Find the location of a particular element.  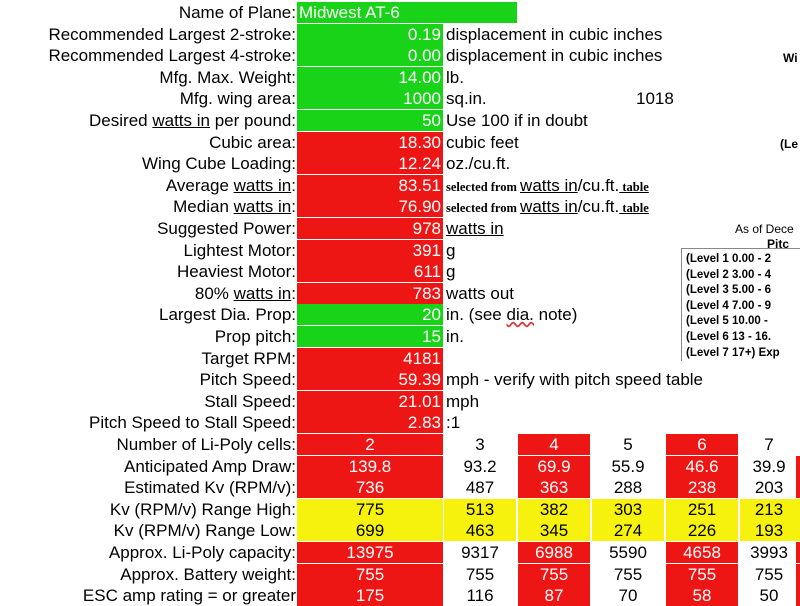

value-cell: 21.01 is located at coordinates (370, 401).